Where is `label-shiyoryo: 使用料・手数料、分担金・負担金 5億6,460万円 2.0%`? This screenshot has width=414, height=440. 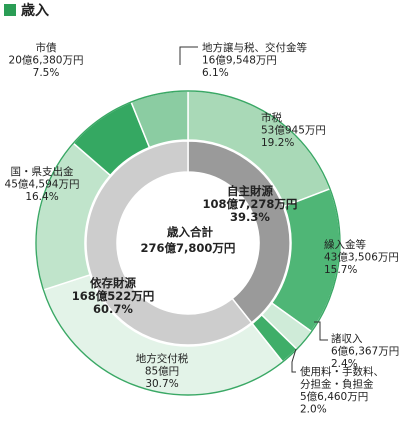
label-shiyoryo: 使用料・手数料、分担金・負担金 5億6,460万円 2.0% is located at coordinates (342, 390).